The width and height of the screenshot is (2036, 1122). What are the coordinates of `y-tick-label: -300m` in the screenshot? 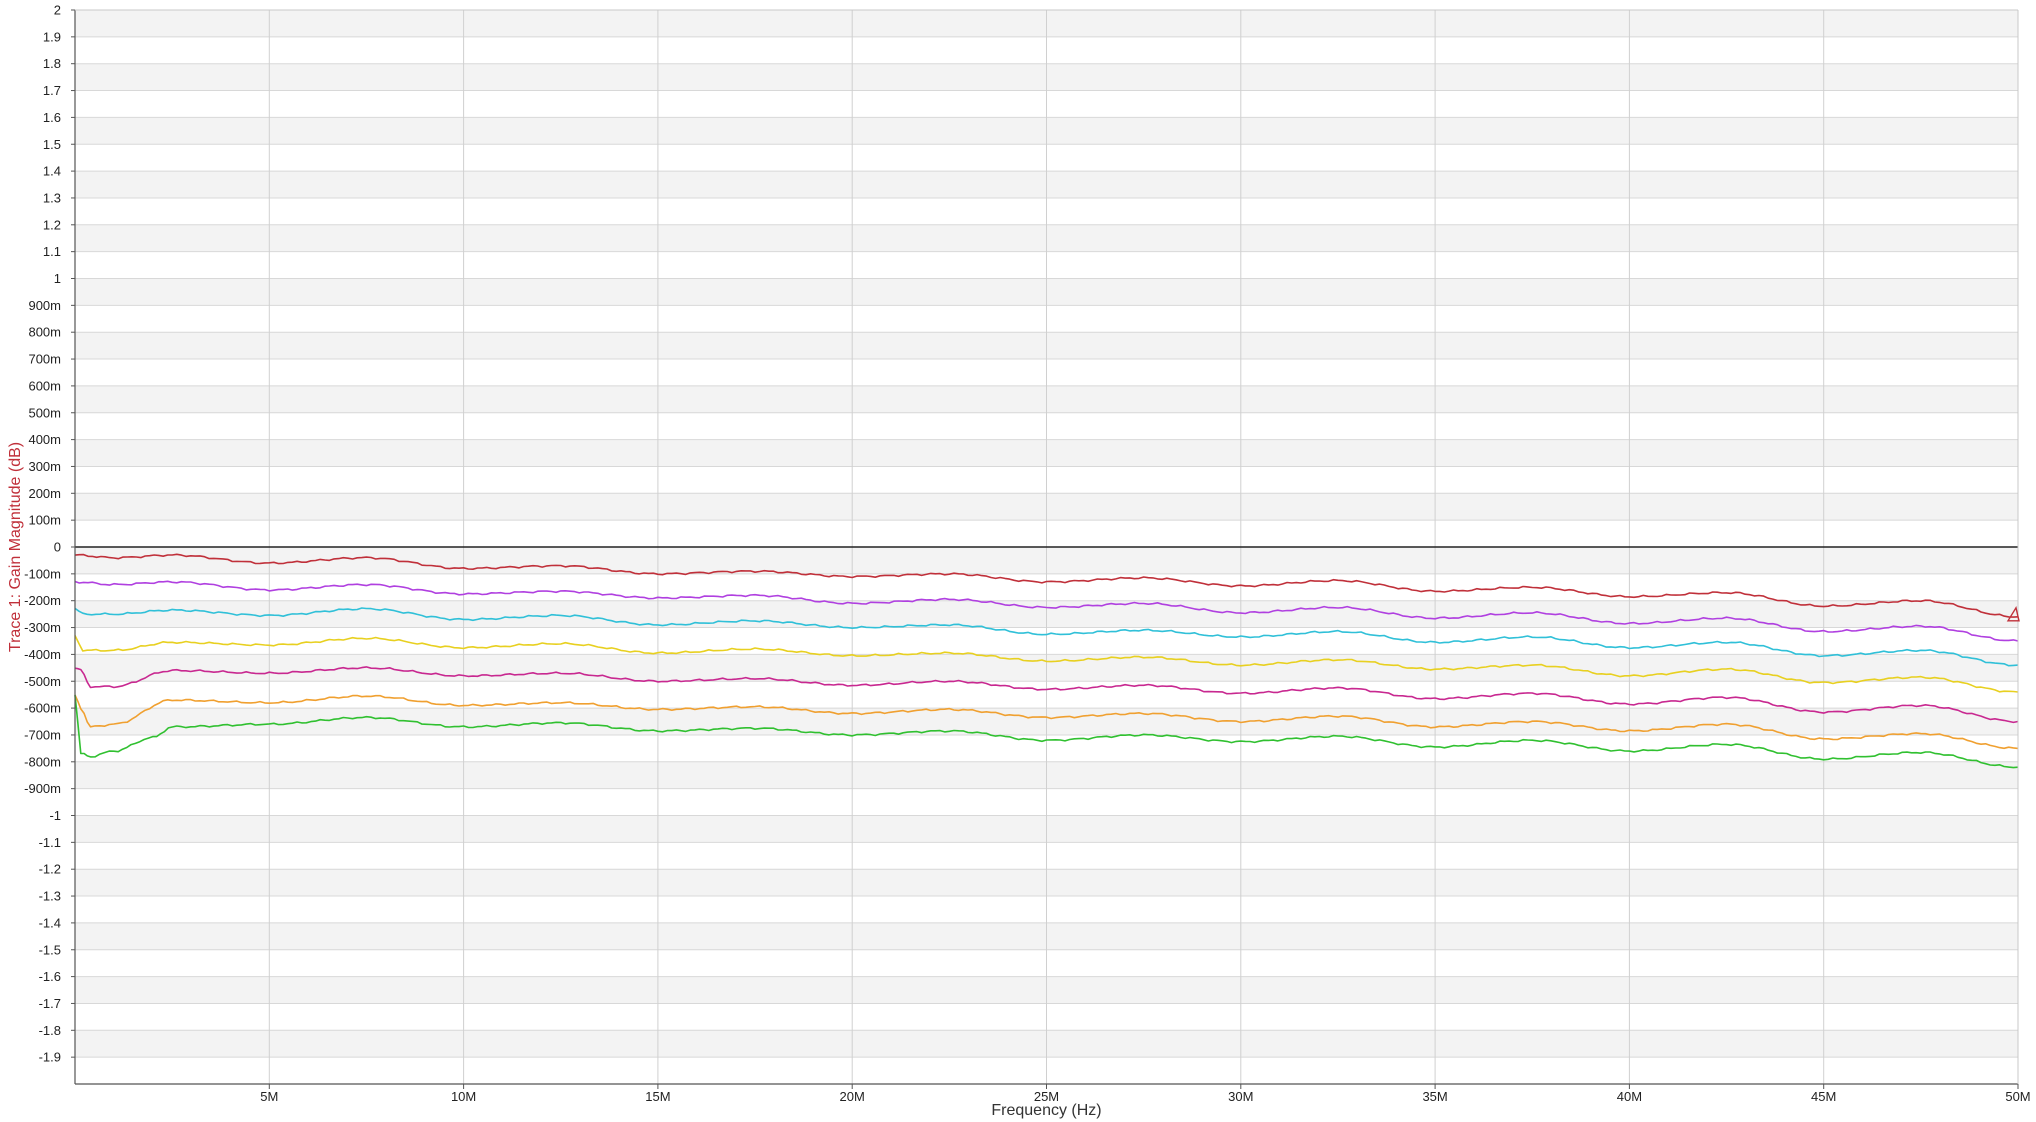 It's located at (42, 627).